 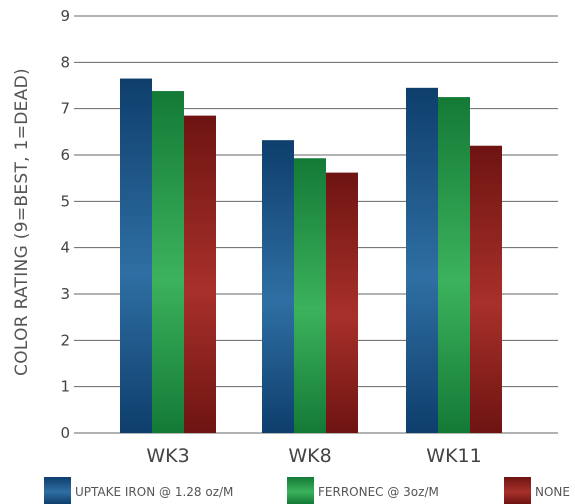 What do you see at coordinates (552, 492) in the screenshot?
I see `legend-label: NONE` at bounding box center [552, 492].